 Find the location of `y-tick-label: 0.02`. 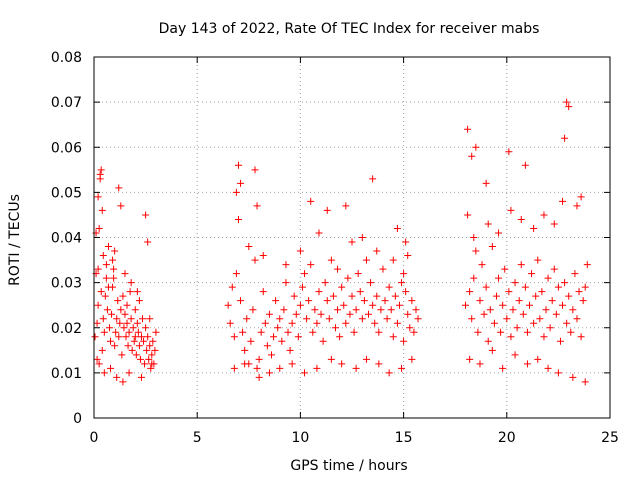

y-tick-label: 0.02 is located at coordinates (66, 329).